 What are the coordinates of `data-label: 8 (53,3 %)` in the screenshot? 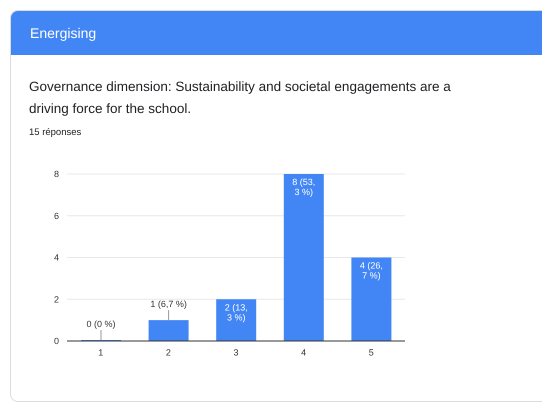 It's located at (304, 187).